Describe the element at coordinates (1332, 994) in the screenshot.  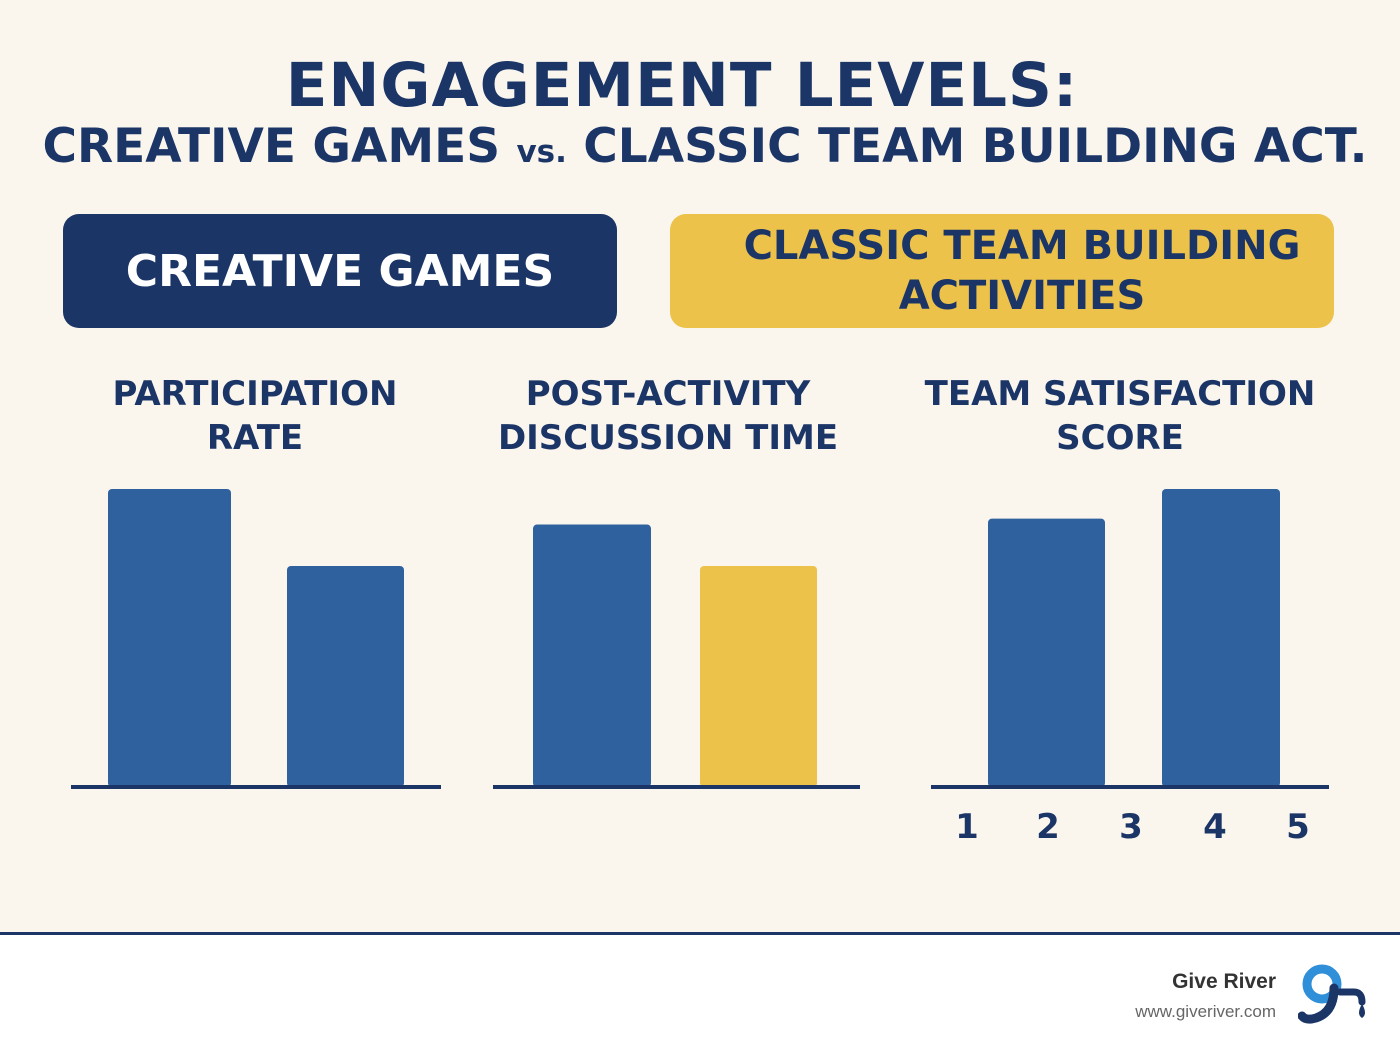
I see `give-river-logo-icon` at that location.